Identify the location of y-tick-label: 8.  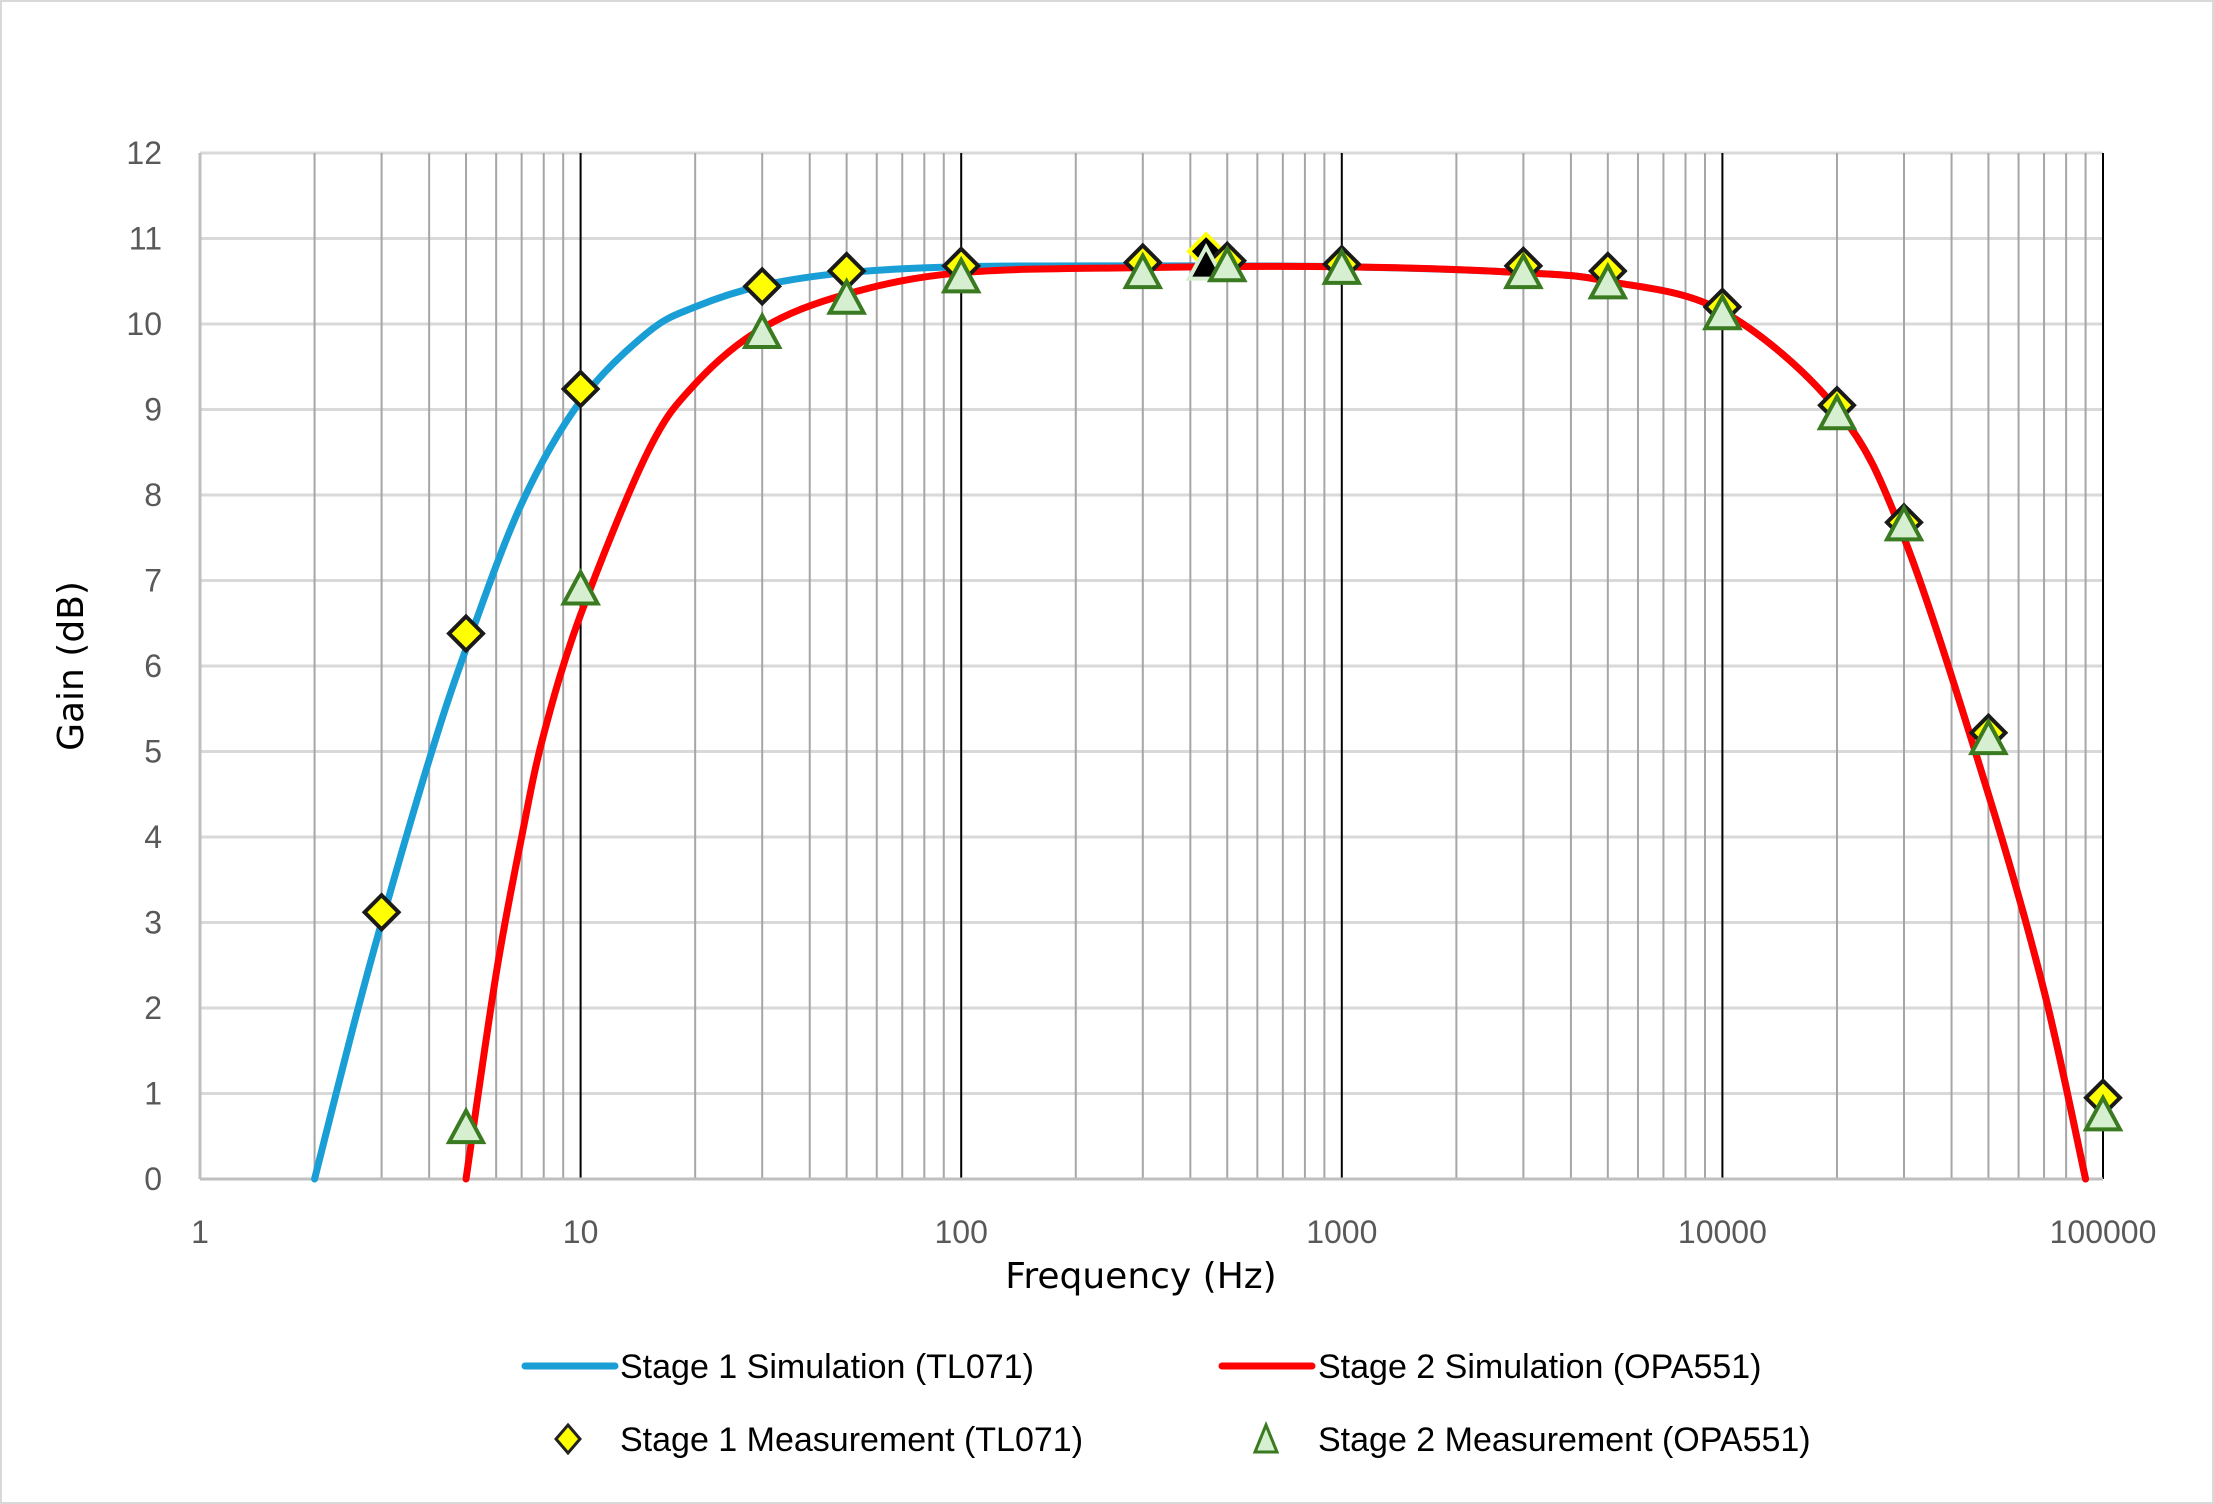
(153, 495).